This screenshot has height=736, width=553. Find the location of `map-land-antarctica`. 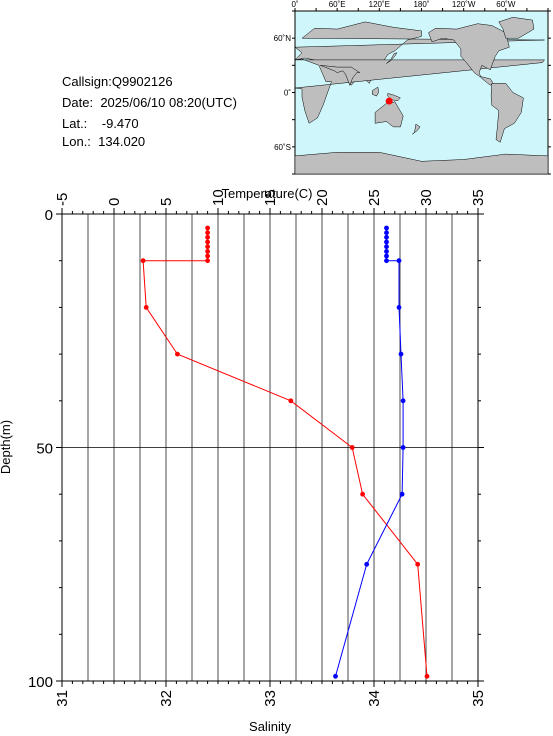

map-land-antarctica is located at coordinates (421, 163).